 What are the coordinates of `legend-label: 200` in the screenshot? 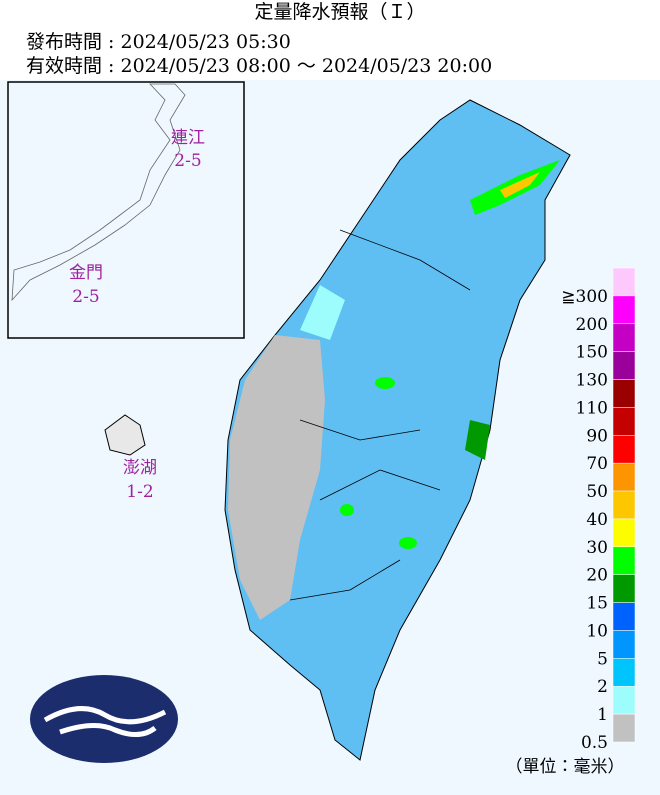 It's located at (592, 325).